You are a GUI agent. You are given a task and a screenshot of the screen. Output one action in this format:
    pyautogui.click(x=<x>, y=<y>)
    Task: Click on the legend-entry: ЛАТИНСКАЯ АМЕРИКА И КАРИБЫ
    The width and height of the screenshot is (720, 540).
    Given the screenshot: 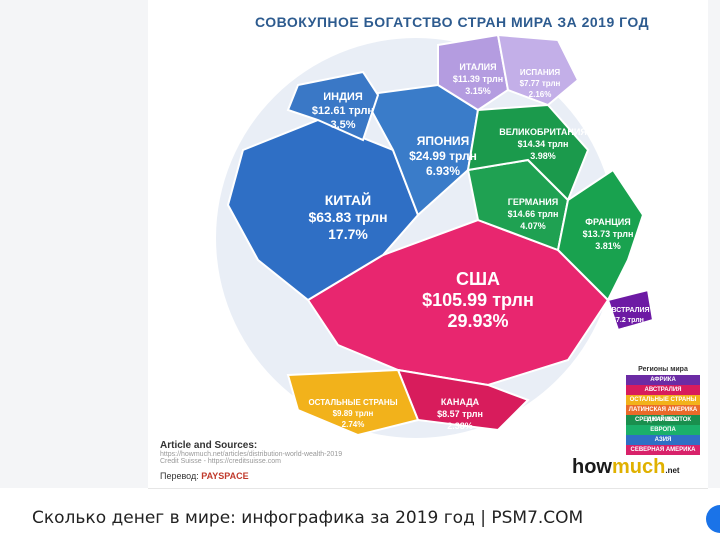 What is the action you would take?
    pyautogui.click(x=663, y=414)
    